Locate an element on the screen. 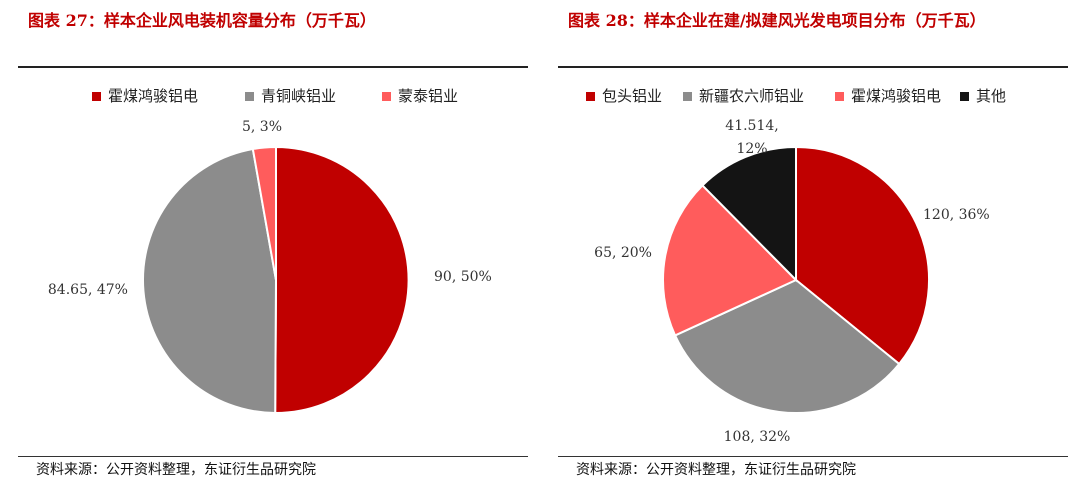  legend-label: 新疆农六师铝业 is located at coordinates (751, 96).